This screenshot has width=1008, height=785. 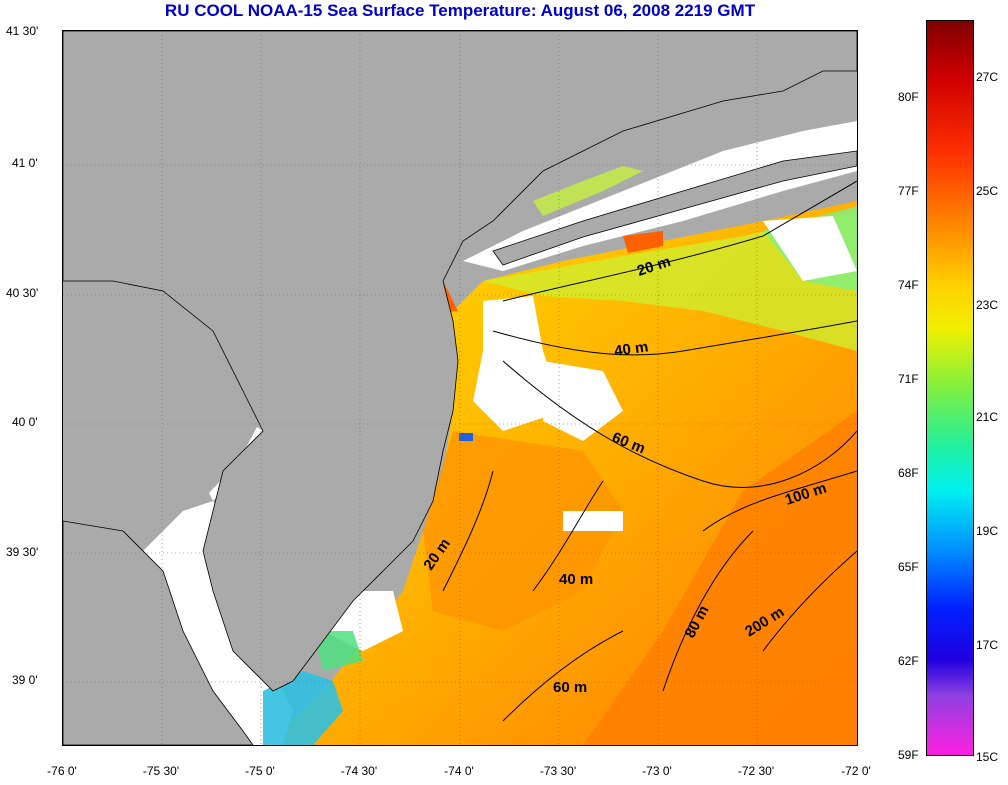 What do you see at coordinates (908, 661) in the screenshot?
I see `colorbar-f-label: 62F` at bounding box center [908, 661].